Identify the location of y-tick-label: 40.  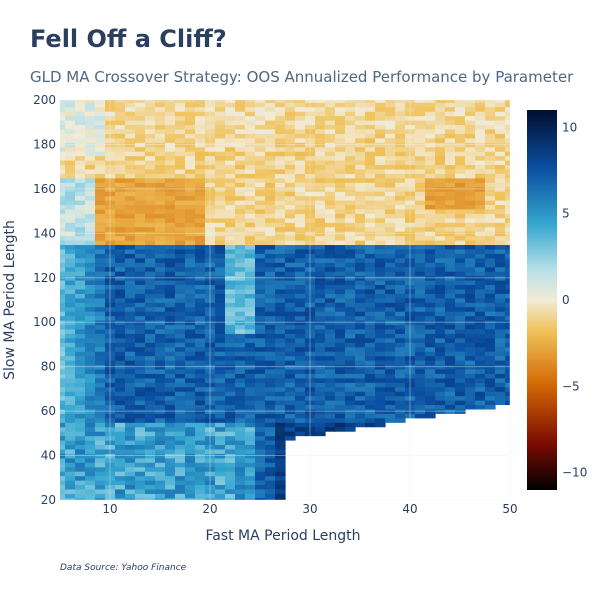
(48, 456).